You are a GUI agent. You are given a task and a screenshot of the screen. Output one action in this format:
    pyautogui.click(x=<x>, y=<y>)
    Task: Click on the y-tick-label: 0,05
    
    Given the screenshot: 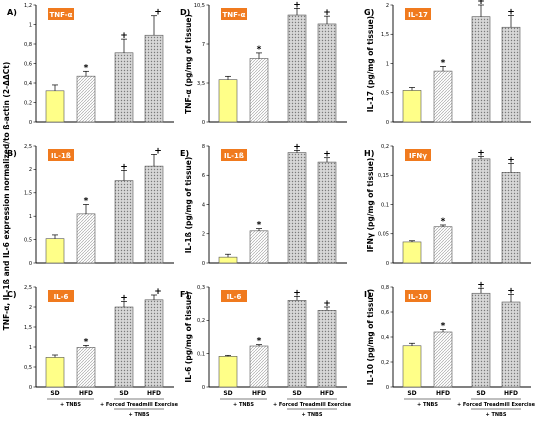 What is the action you would take?
    pyautogui.click(x=383, y=235)
    